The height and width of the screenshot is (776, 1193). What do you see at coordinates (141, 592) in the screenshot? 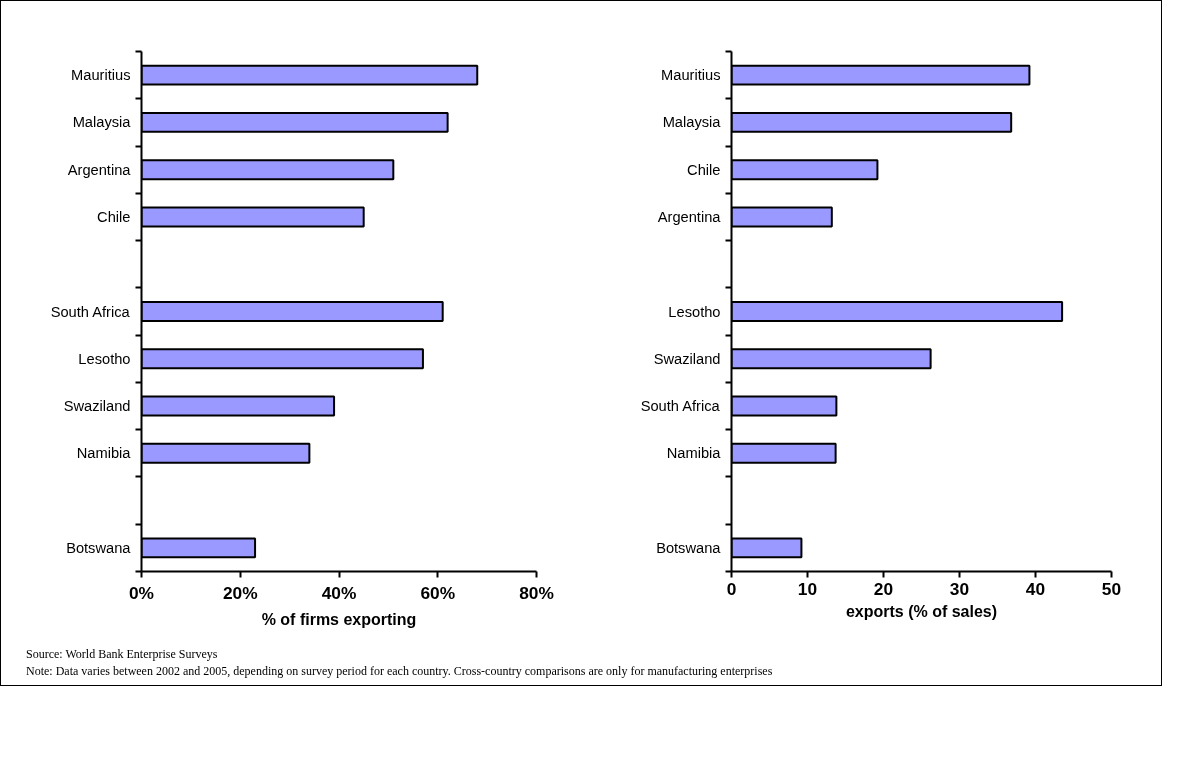
I see `x-tick-label: 0%` at bounding box center [141, 592].